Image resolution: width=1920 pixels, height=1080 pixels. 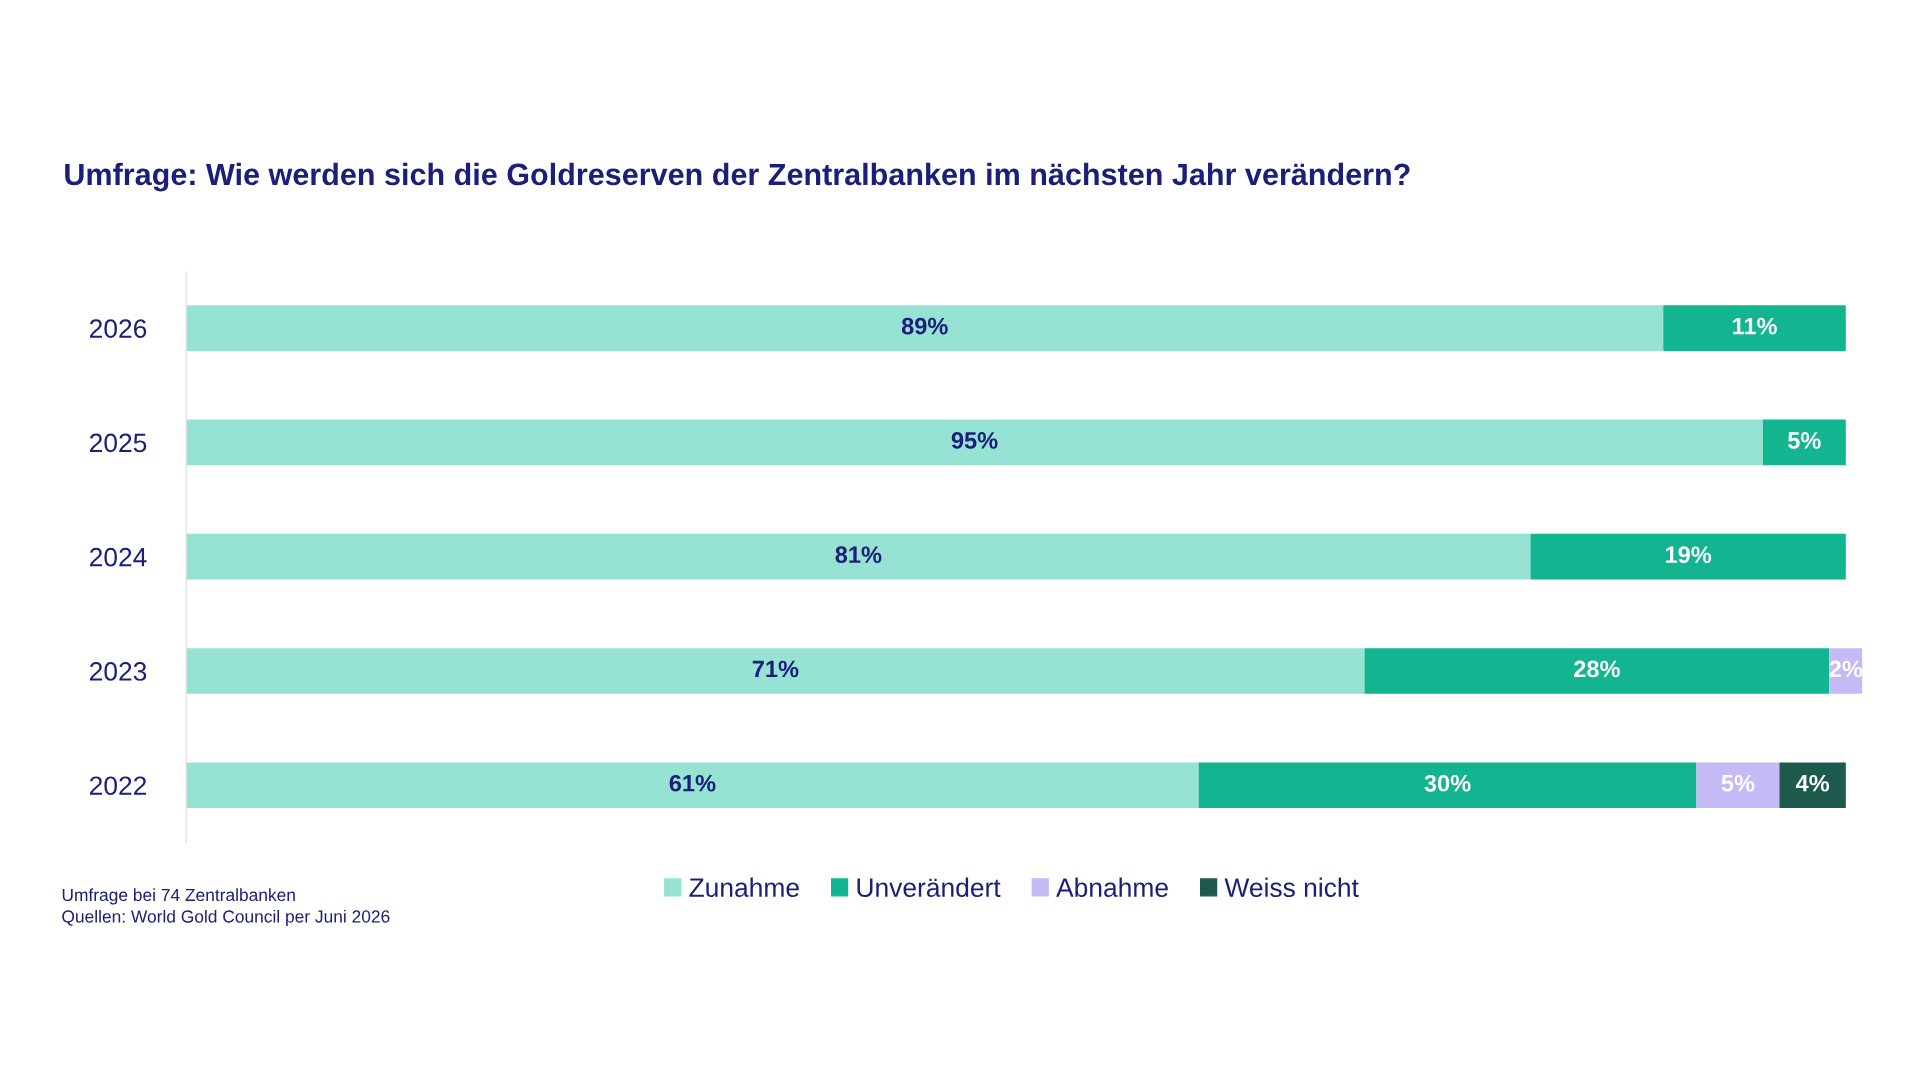 I want to click on y-tick-label: 2026, so click(x=118, y=328).